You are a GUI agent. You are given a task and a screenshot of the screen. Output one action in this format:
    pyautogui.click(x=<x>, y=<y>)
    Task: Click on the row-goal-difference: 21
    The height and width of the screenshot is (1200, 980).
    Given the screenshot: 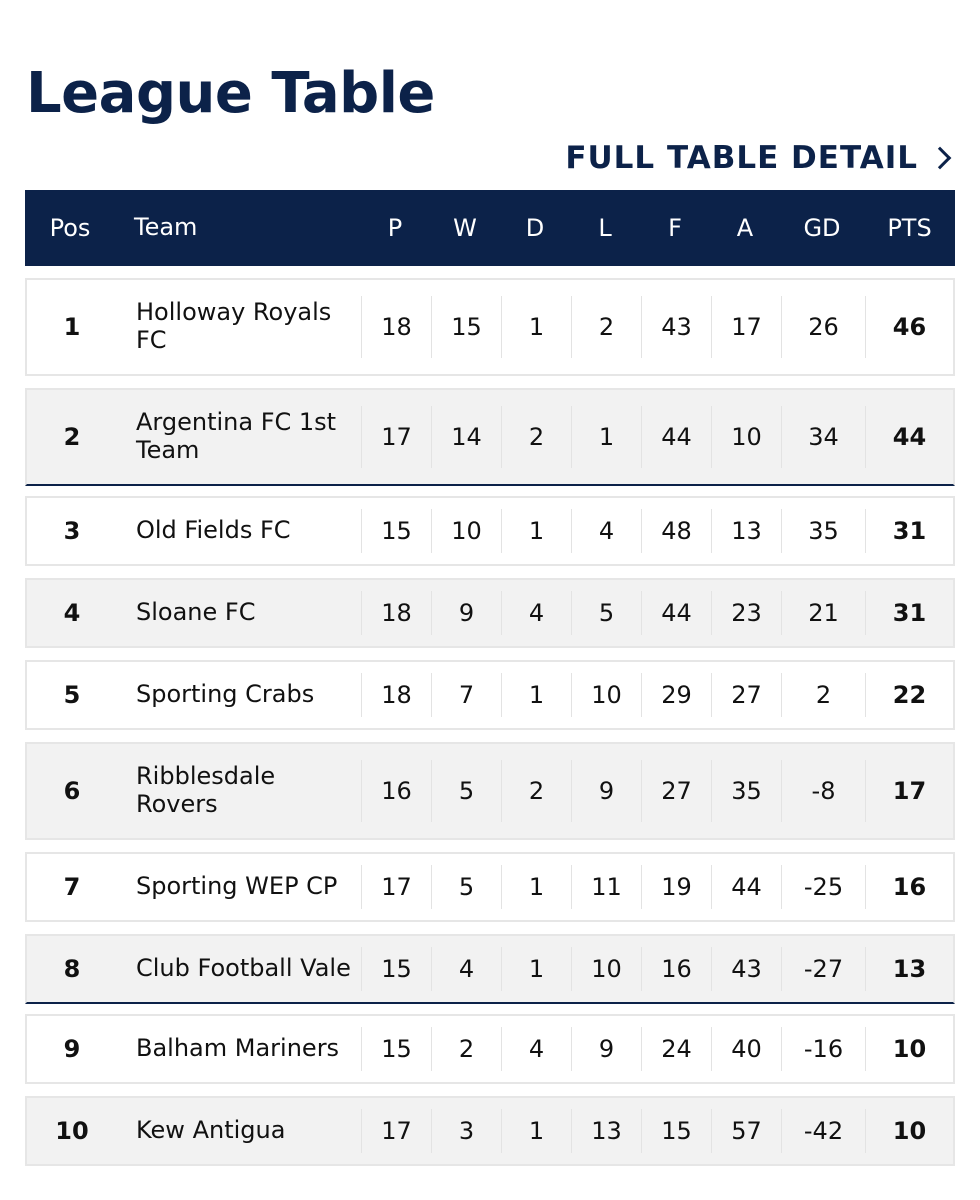 What is the action you would take?
    pyautogui.click(x=824, y=613)
    